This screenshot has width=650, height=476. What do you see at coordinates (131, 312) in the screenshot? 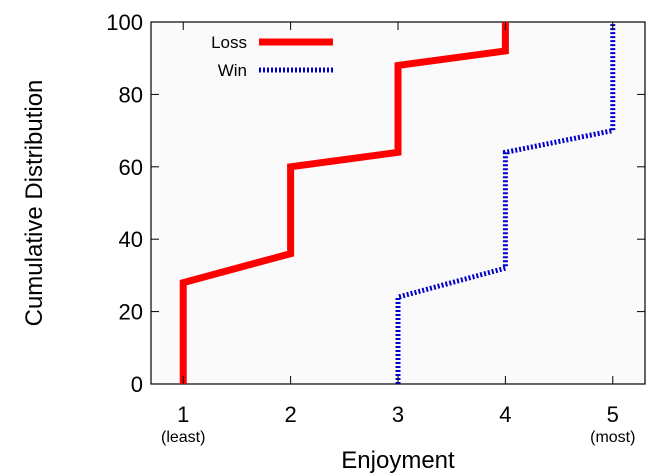
I see `y-tick-label: 20` at bounding box center [131, 312].